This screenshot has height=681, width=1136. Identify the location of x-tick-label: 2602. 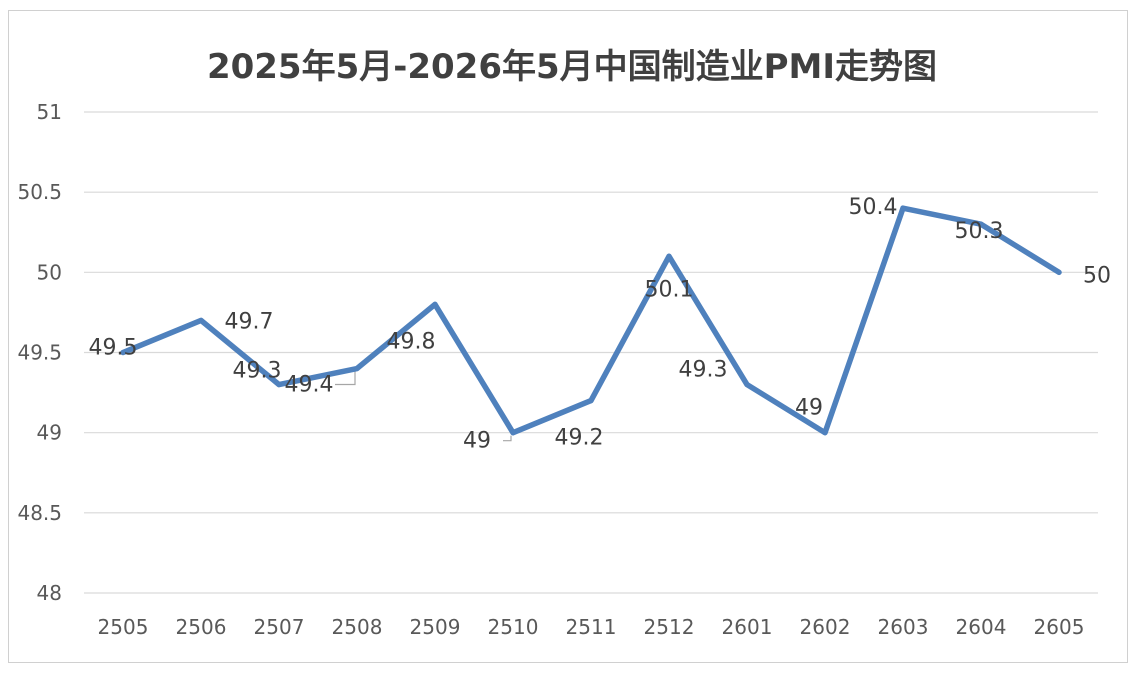
(825, 627).